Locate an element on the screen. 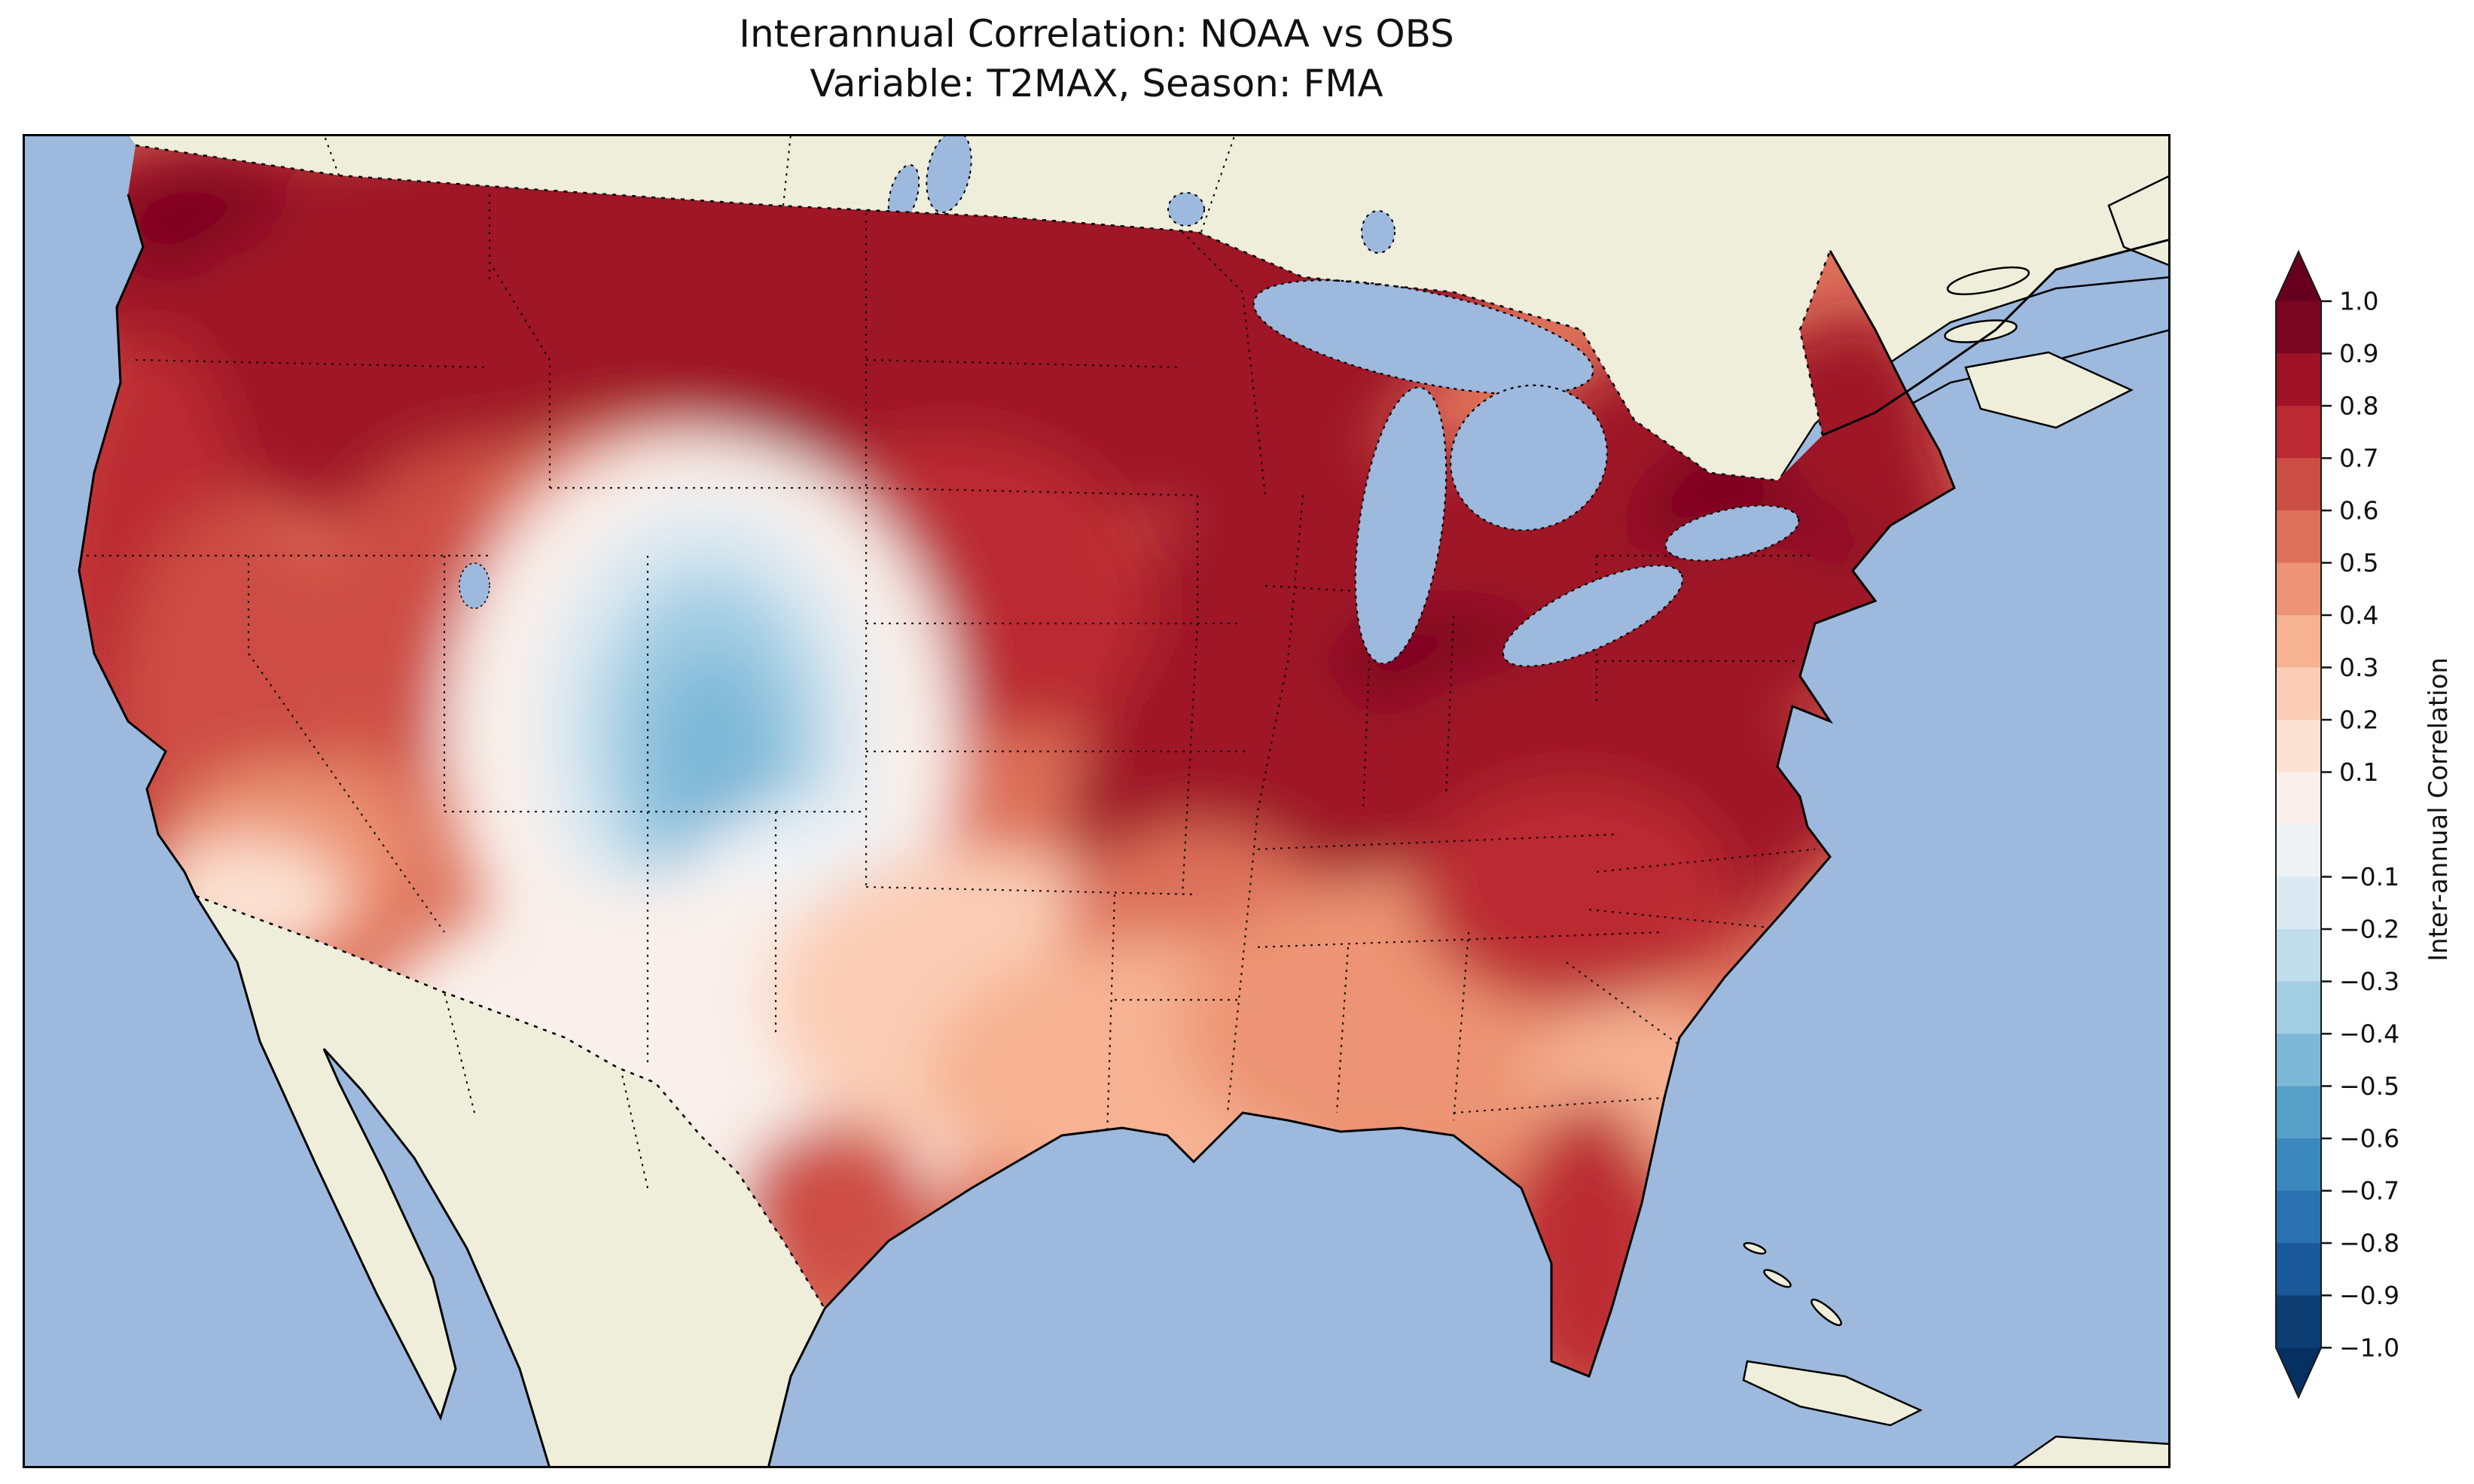  field-region-dakotas-minnesota is located at coordinates (1099, 352).